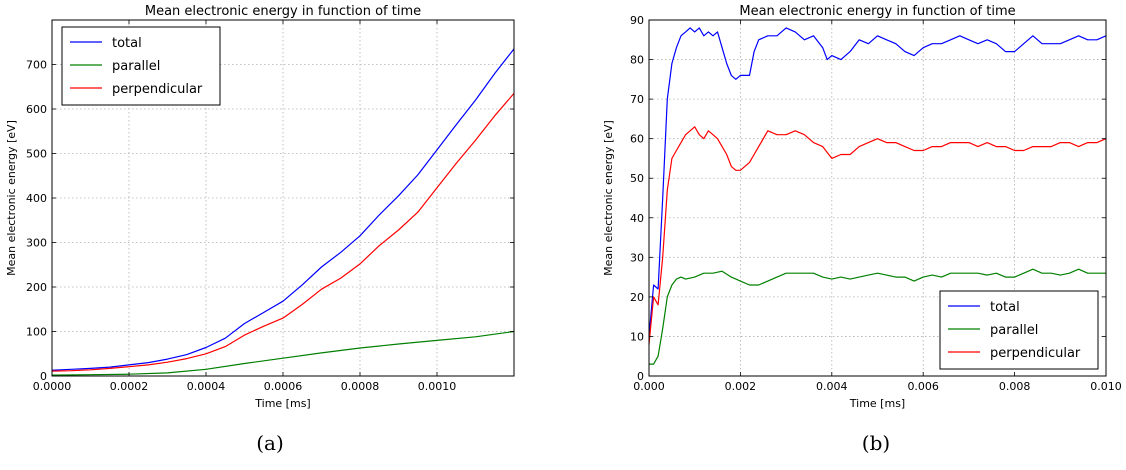 The height and width of the screenshot is (470, 1126). What do you see at coordinates (129, 386) in the screenshot?
I see `x-tick-label: 0.0002` at bounding box center [129, 386].